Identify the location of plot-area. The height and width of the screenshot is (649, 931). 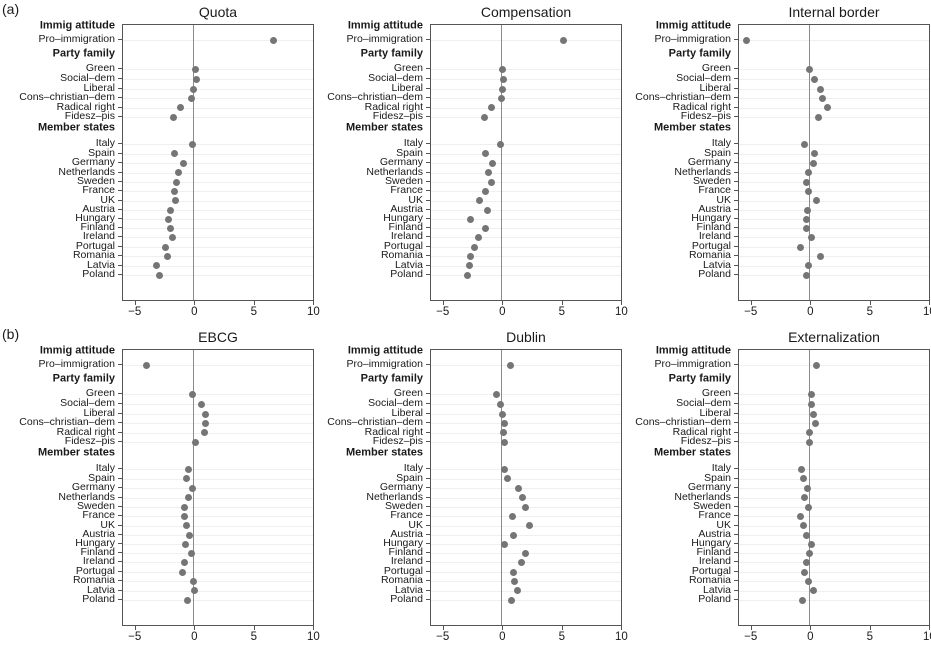
(218, 487).